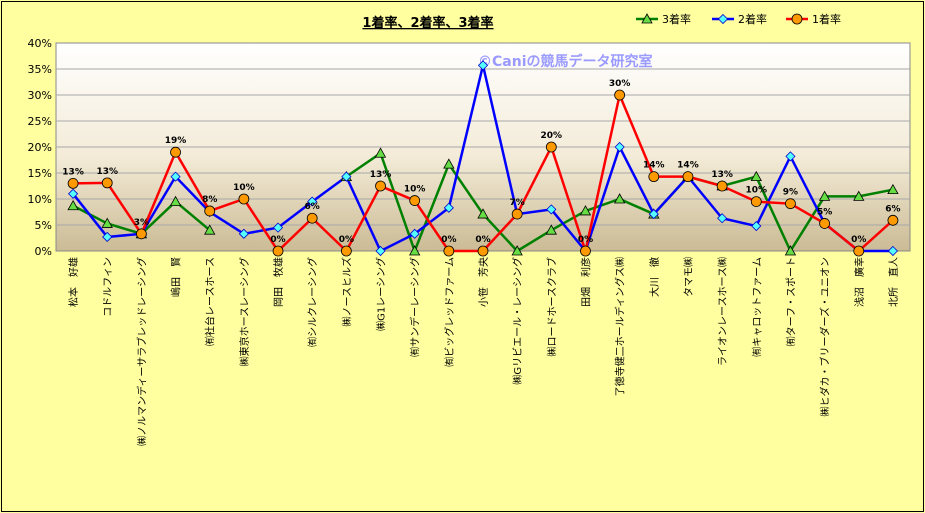  What do you see at coordinates (73, 282) in the screenshot?
I see `x-tick-label: 松本 好雄` at bounding box center [73, 282].